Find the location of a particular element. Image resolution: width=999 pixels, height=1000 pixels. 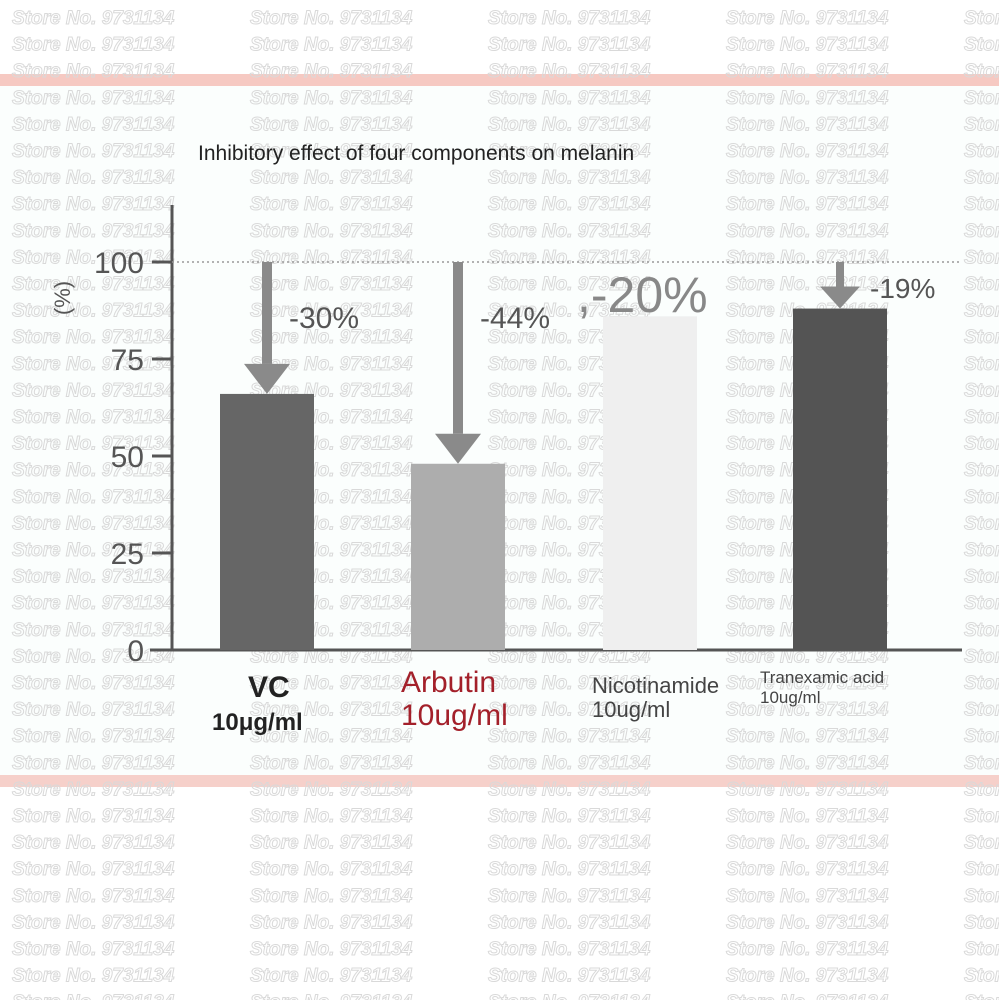

category-label: Tranexamic acid is located at coordinates (822, 677).